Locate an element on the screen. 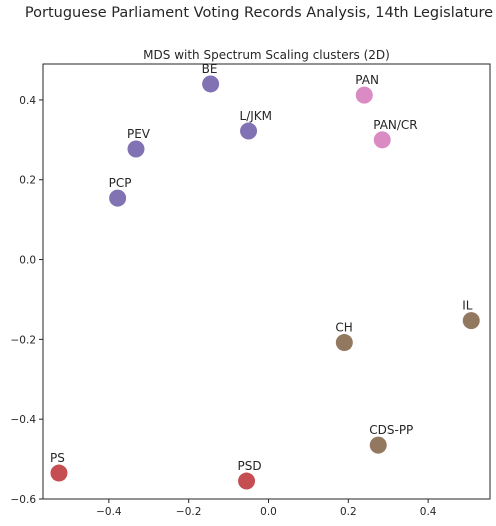  y-tick-label: −0.2 is located at coordinates (24, 340).